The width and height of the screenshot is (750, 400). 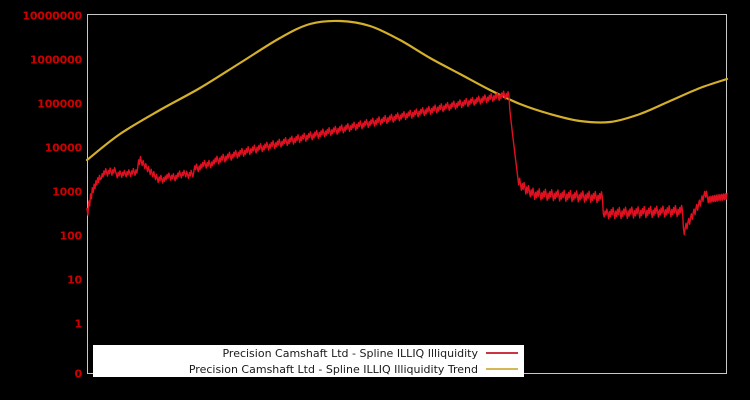 What do you see at coordinates (502, 353) in the screenshot?
I see `legend-swatch-illiquidity` at bounding box center [502, 353].